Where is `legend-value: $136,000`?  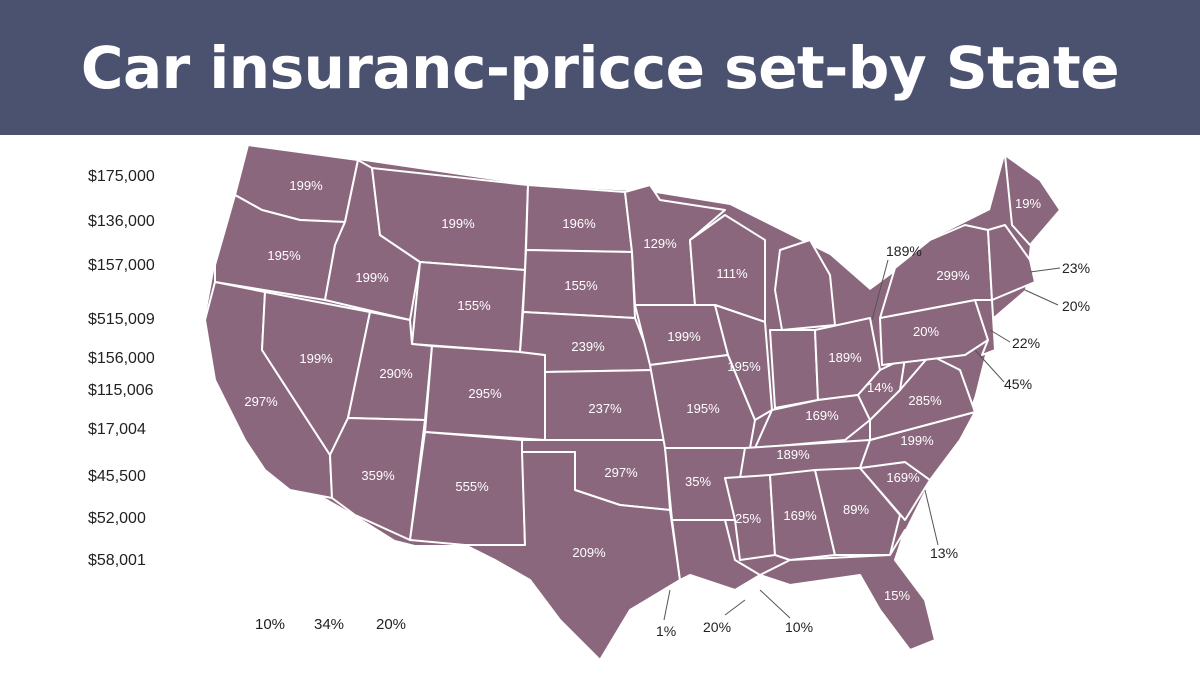 legend-value: $136,000 is located at coordinates (121, 221).